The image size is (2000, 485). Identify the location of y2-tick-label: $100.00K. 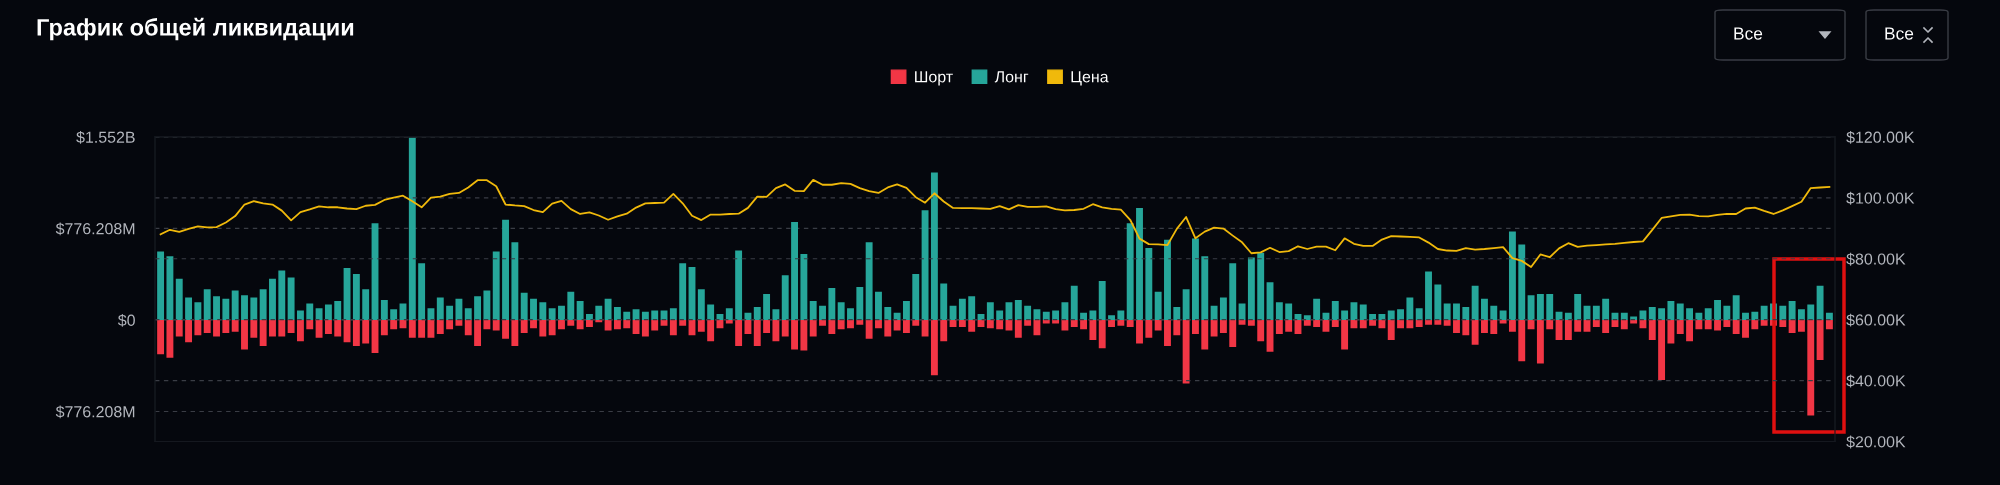
(1880, 198).